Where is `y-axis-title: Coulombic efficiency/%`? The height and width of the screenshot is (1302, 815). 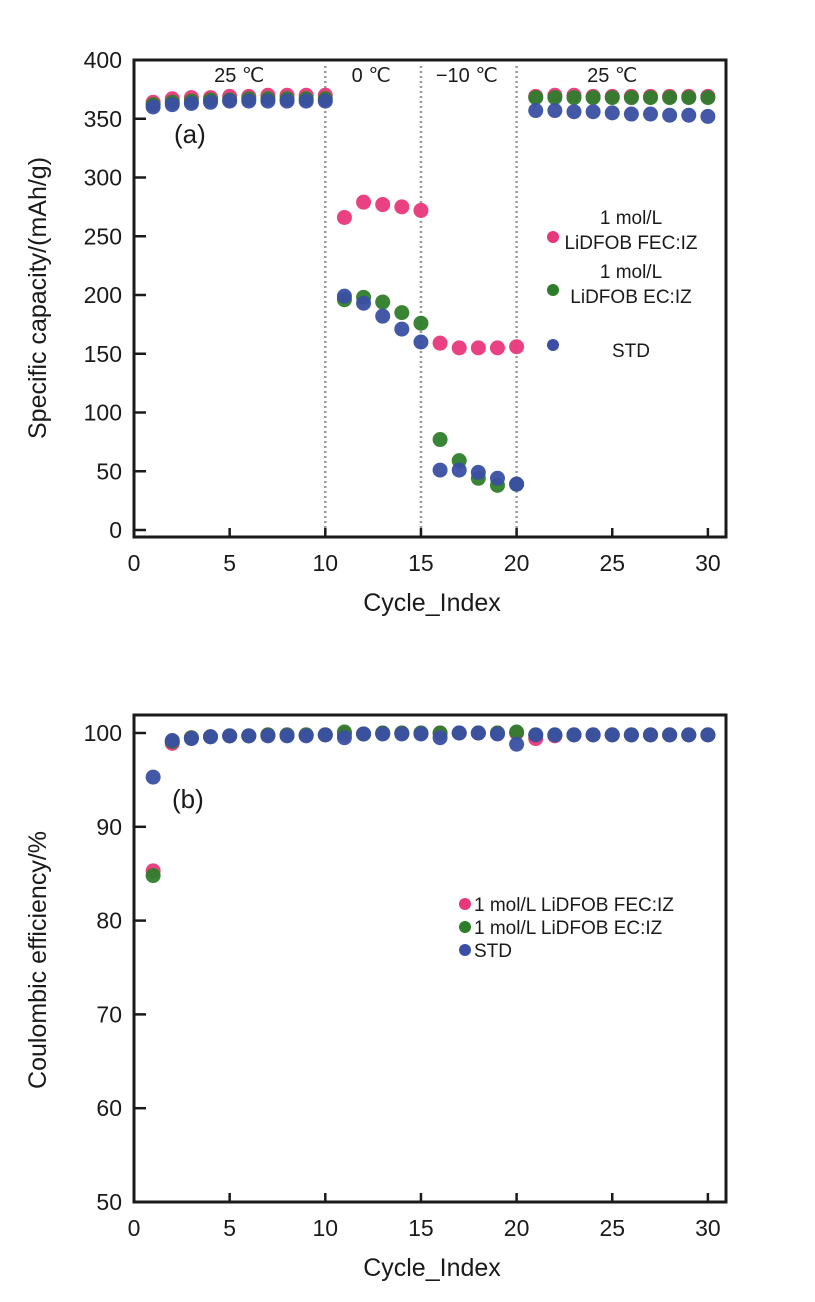 y-axis-title: Coulombic efficiency/% is located at coordinates (38, 960).